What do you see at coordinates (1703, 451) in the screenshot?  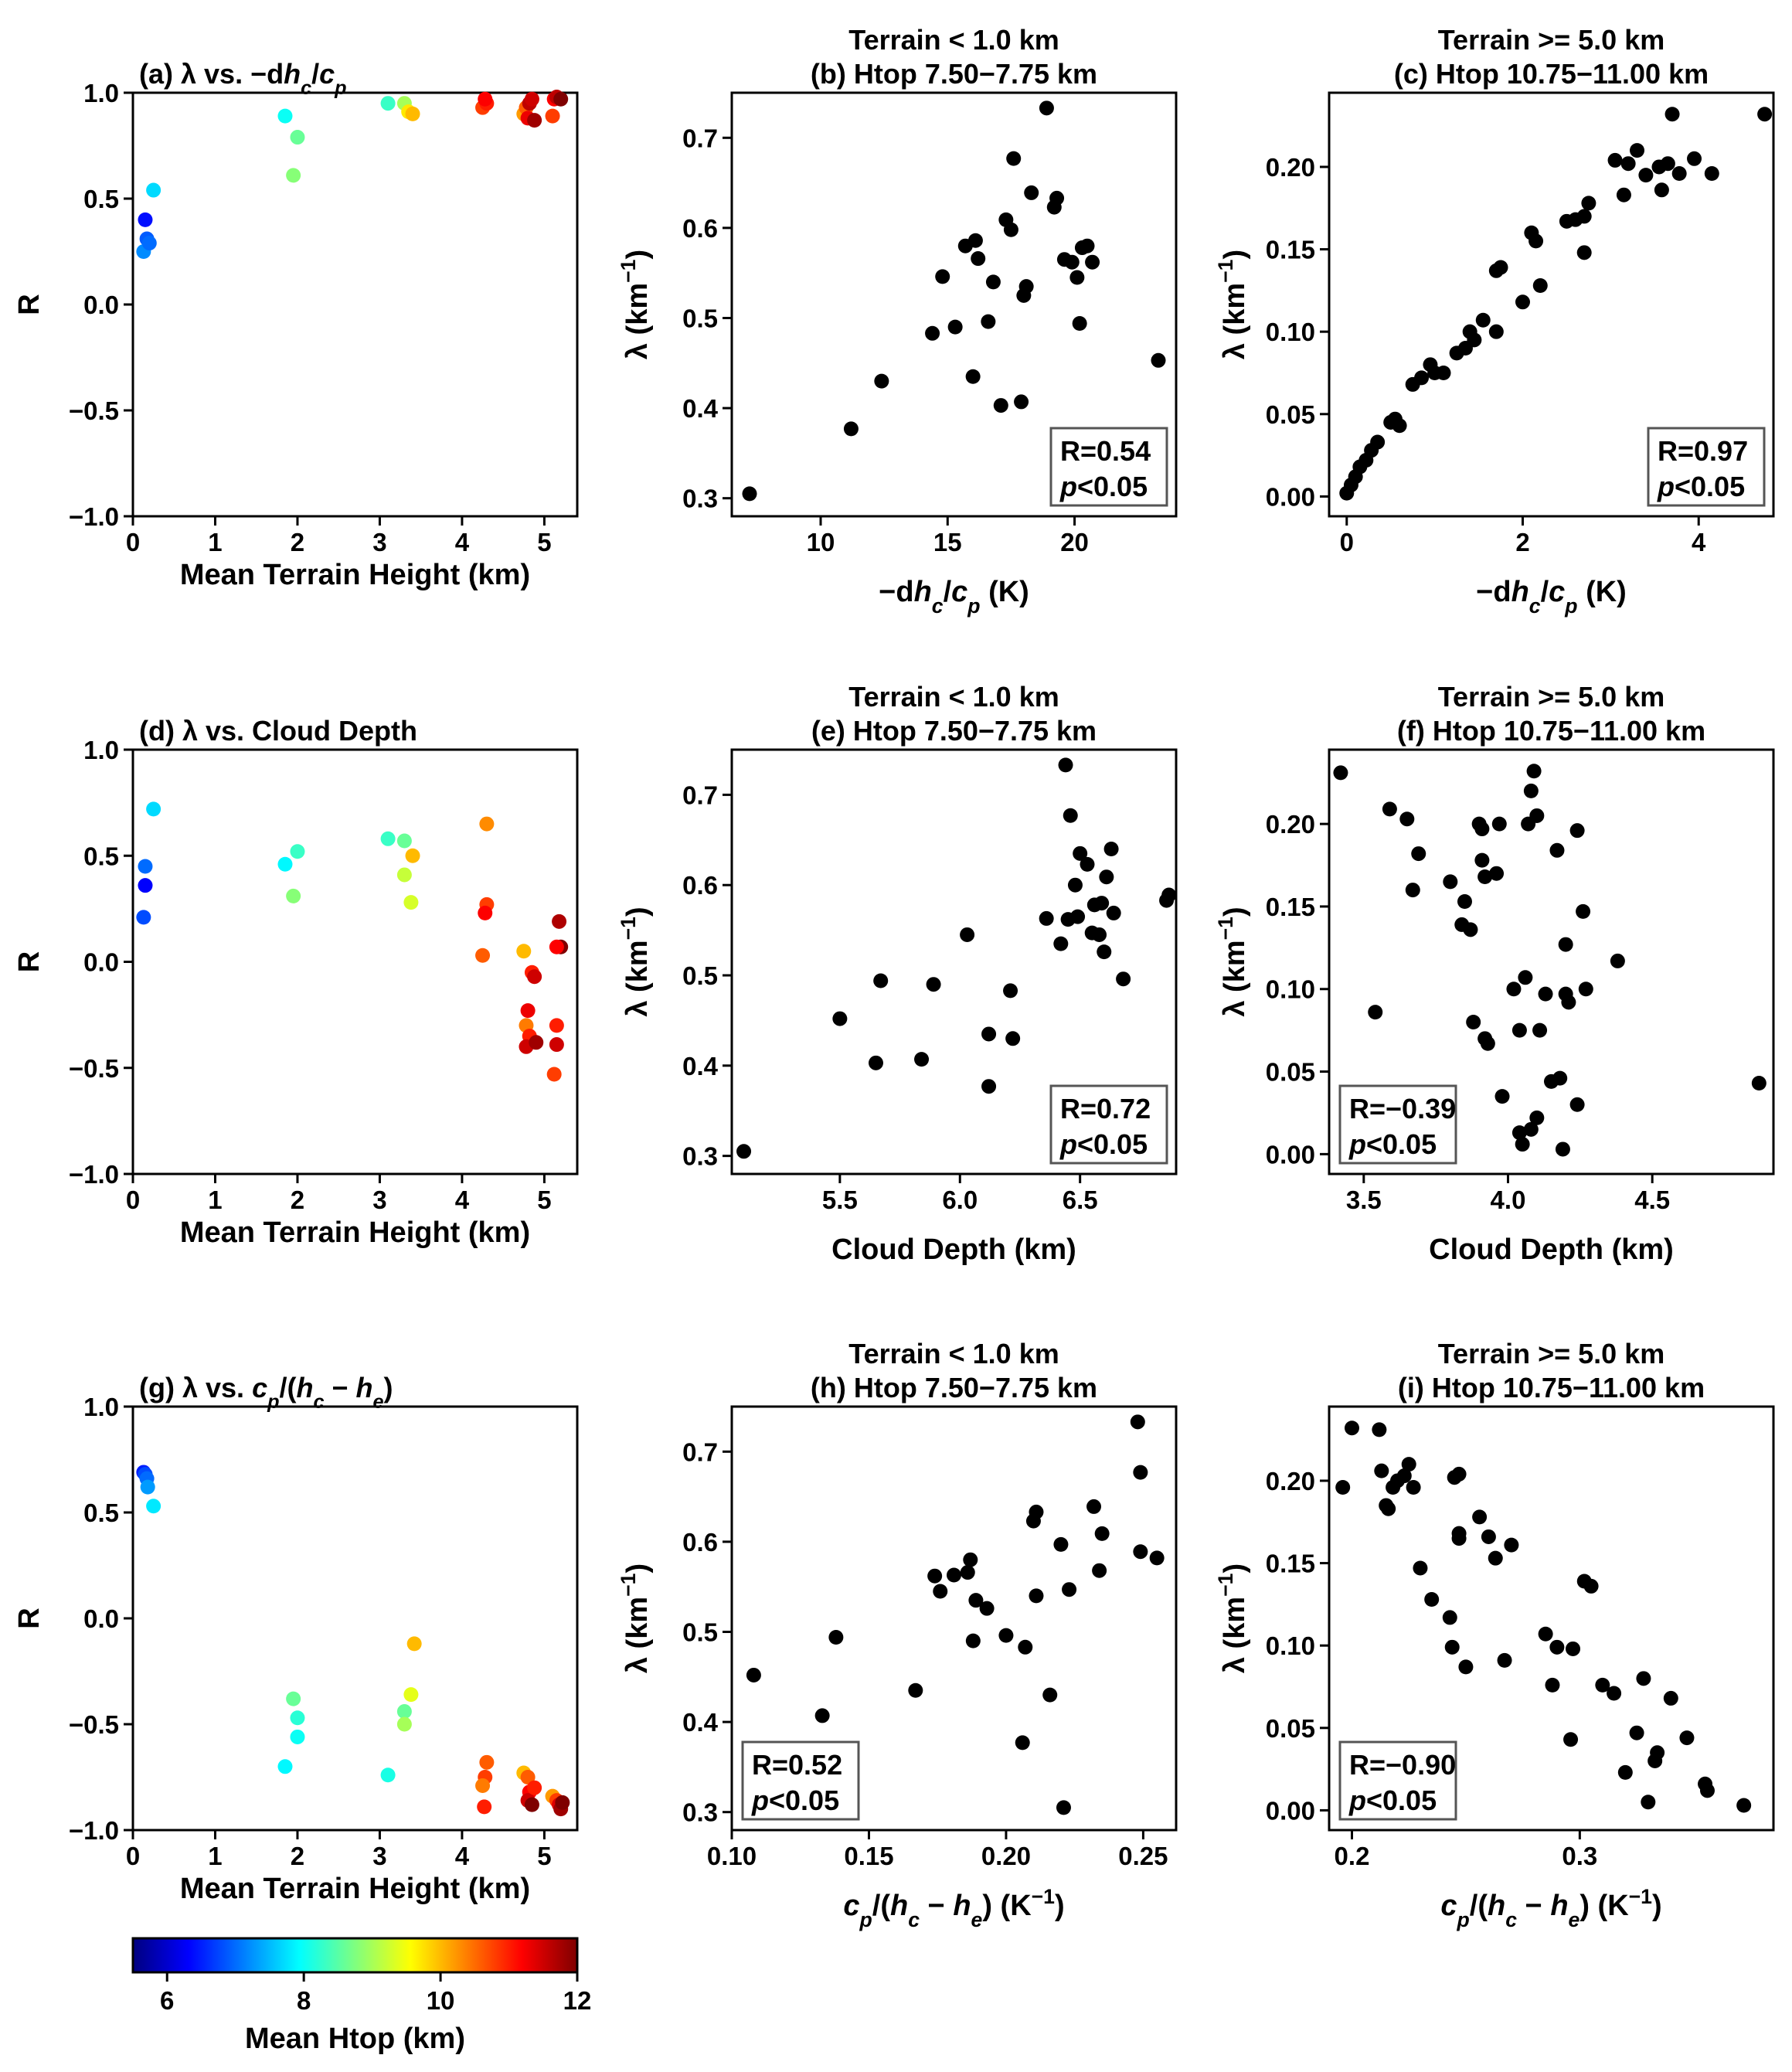 I see `stats-r-value: R=0.97` at bounding box center [1703, 451].